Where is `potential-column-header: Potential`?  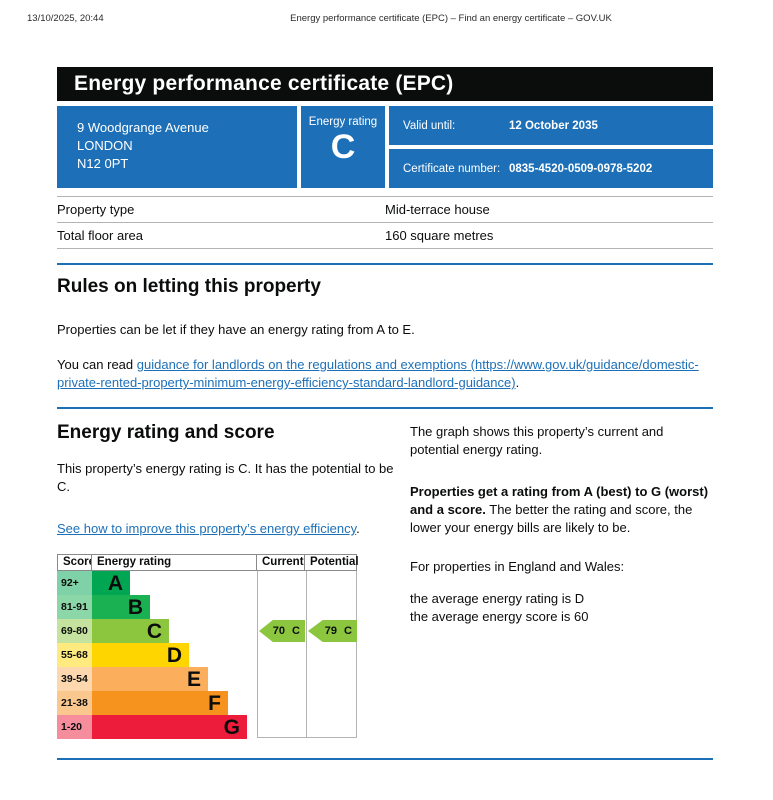 potential-column-header: Potential is located at coordinates (331, 562).